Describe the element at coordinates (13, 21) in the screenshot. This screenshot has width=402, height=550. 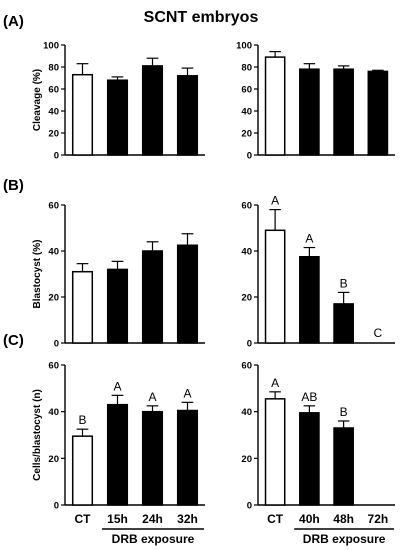
I see `panel-label: (A)` at that location.